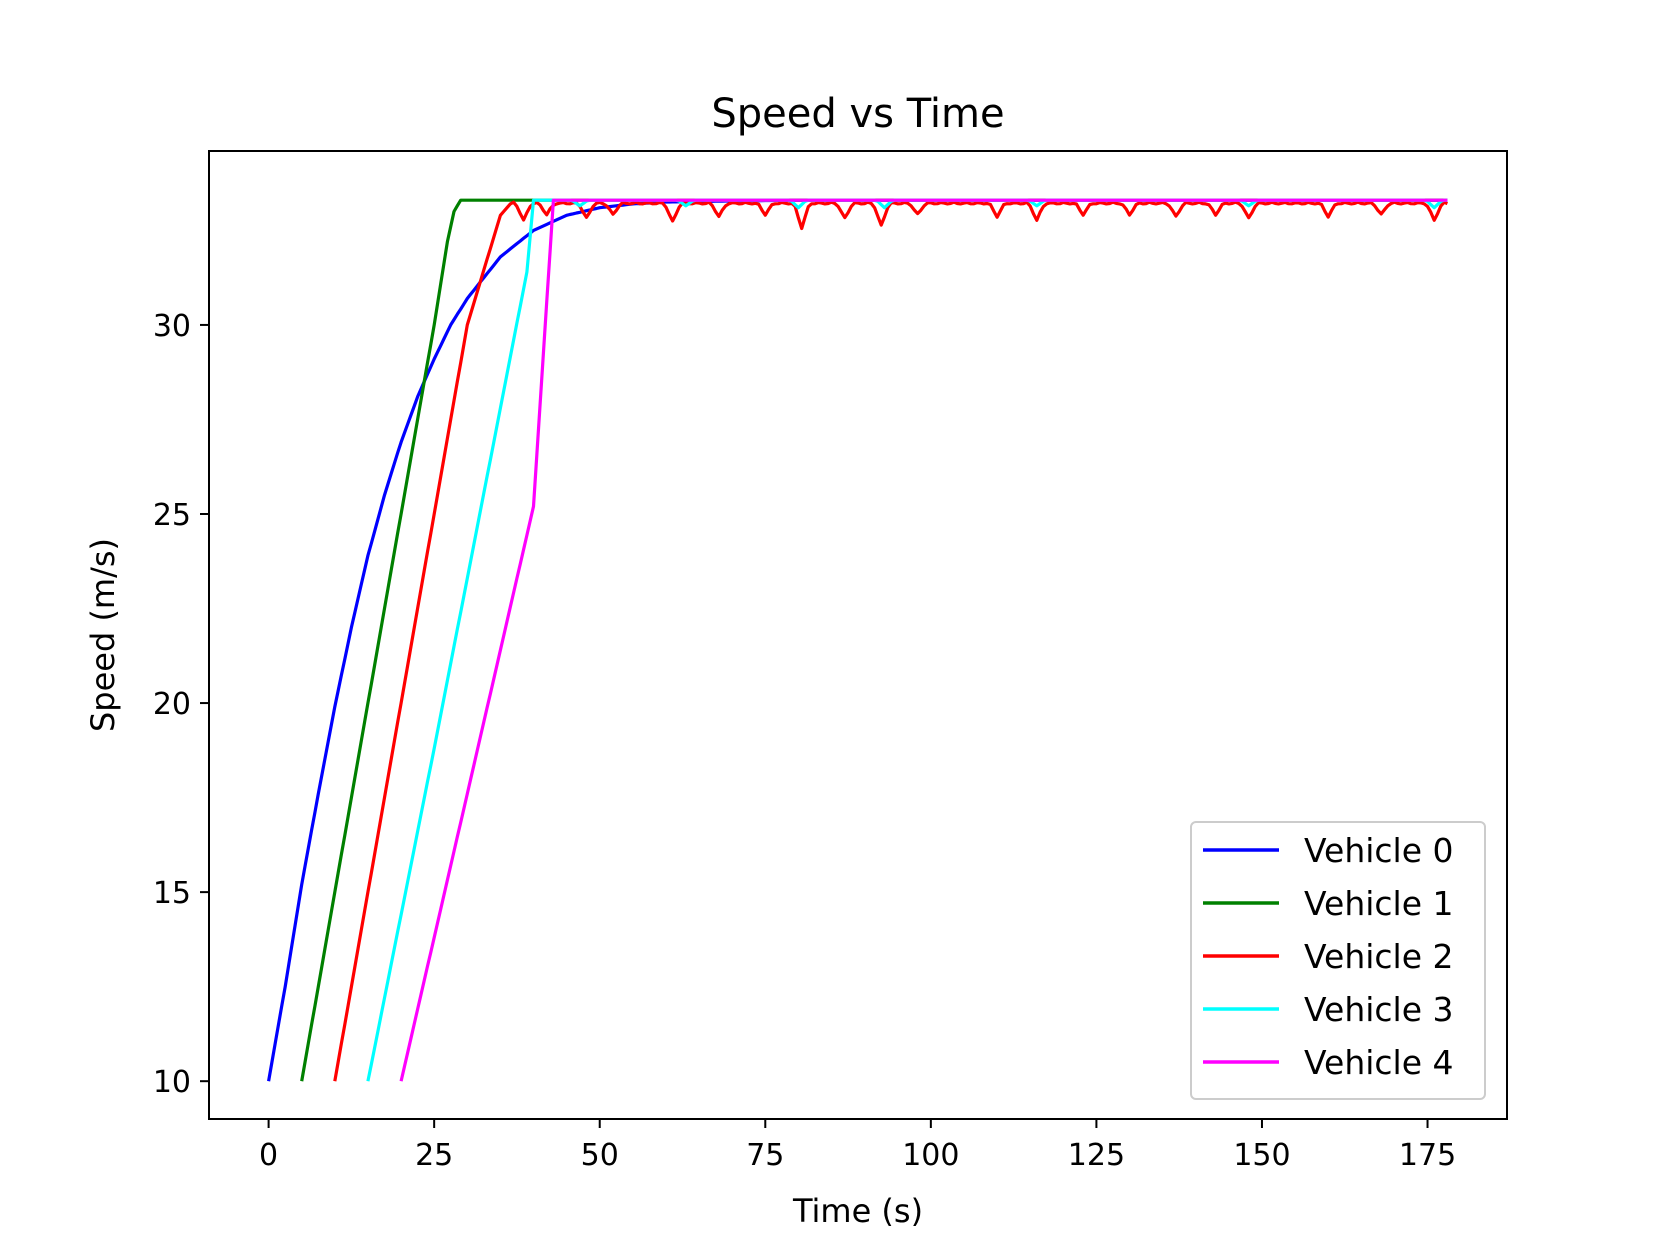 The height and width of the screenshot is (1245, 1660). I want to click on x-tick-label: 150, so click(1261, 1155).